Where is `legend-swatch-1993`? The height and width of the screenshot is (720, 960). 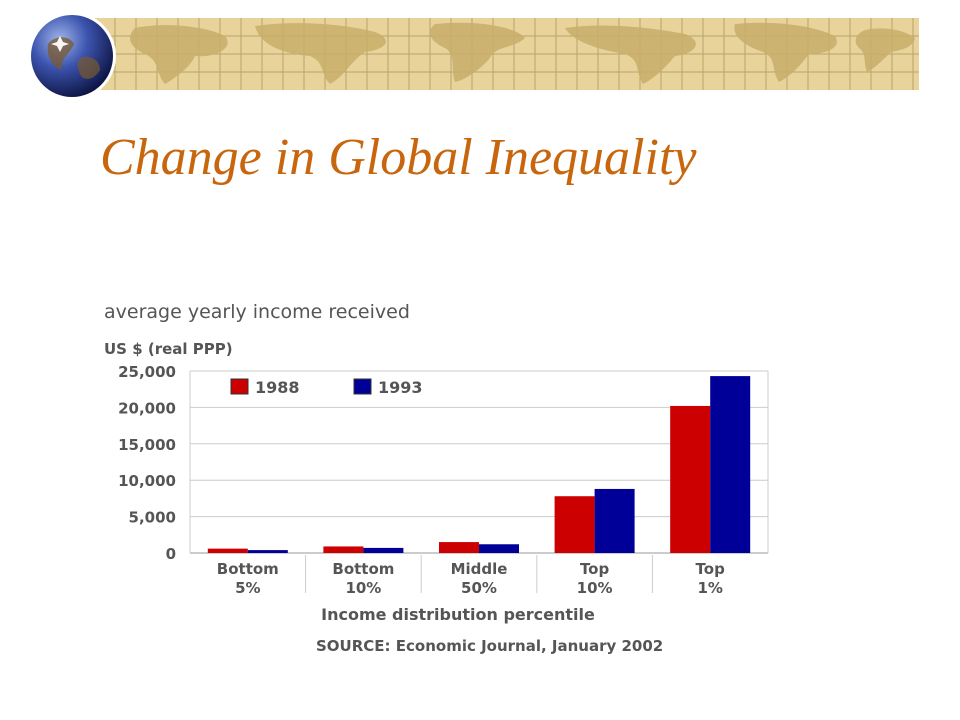 legend-swatch-1993 is located at coordinates (362, 386).